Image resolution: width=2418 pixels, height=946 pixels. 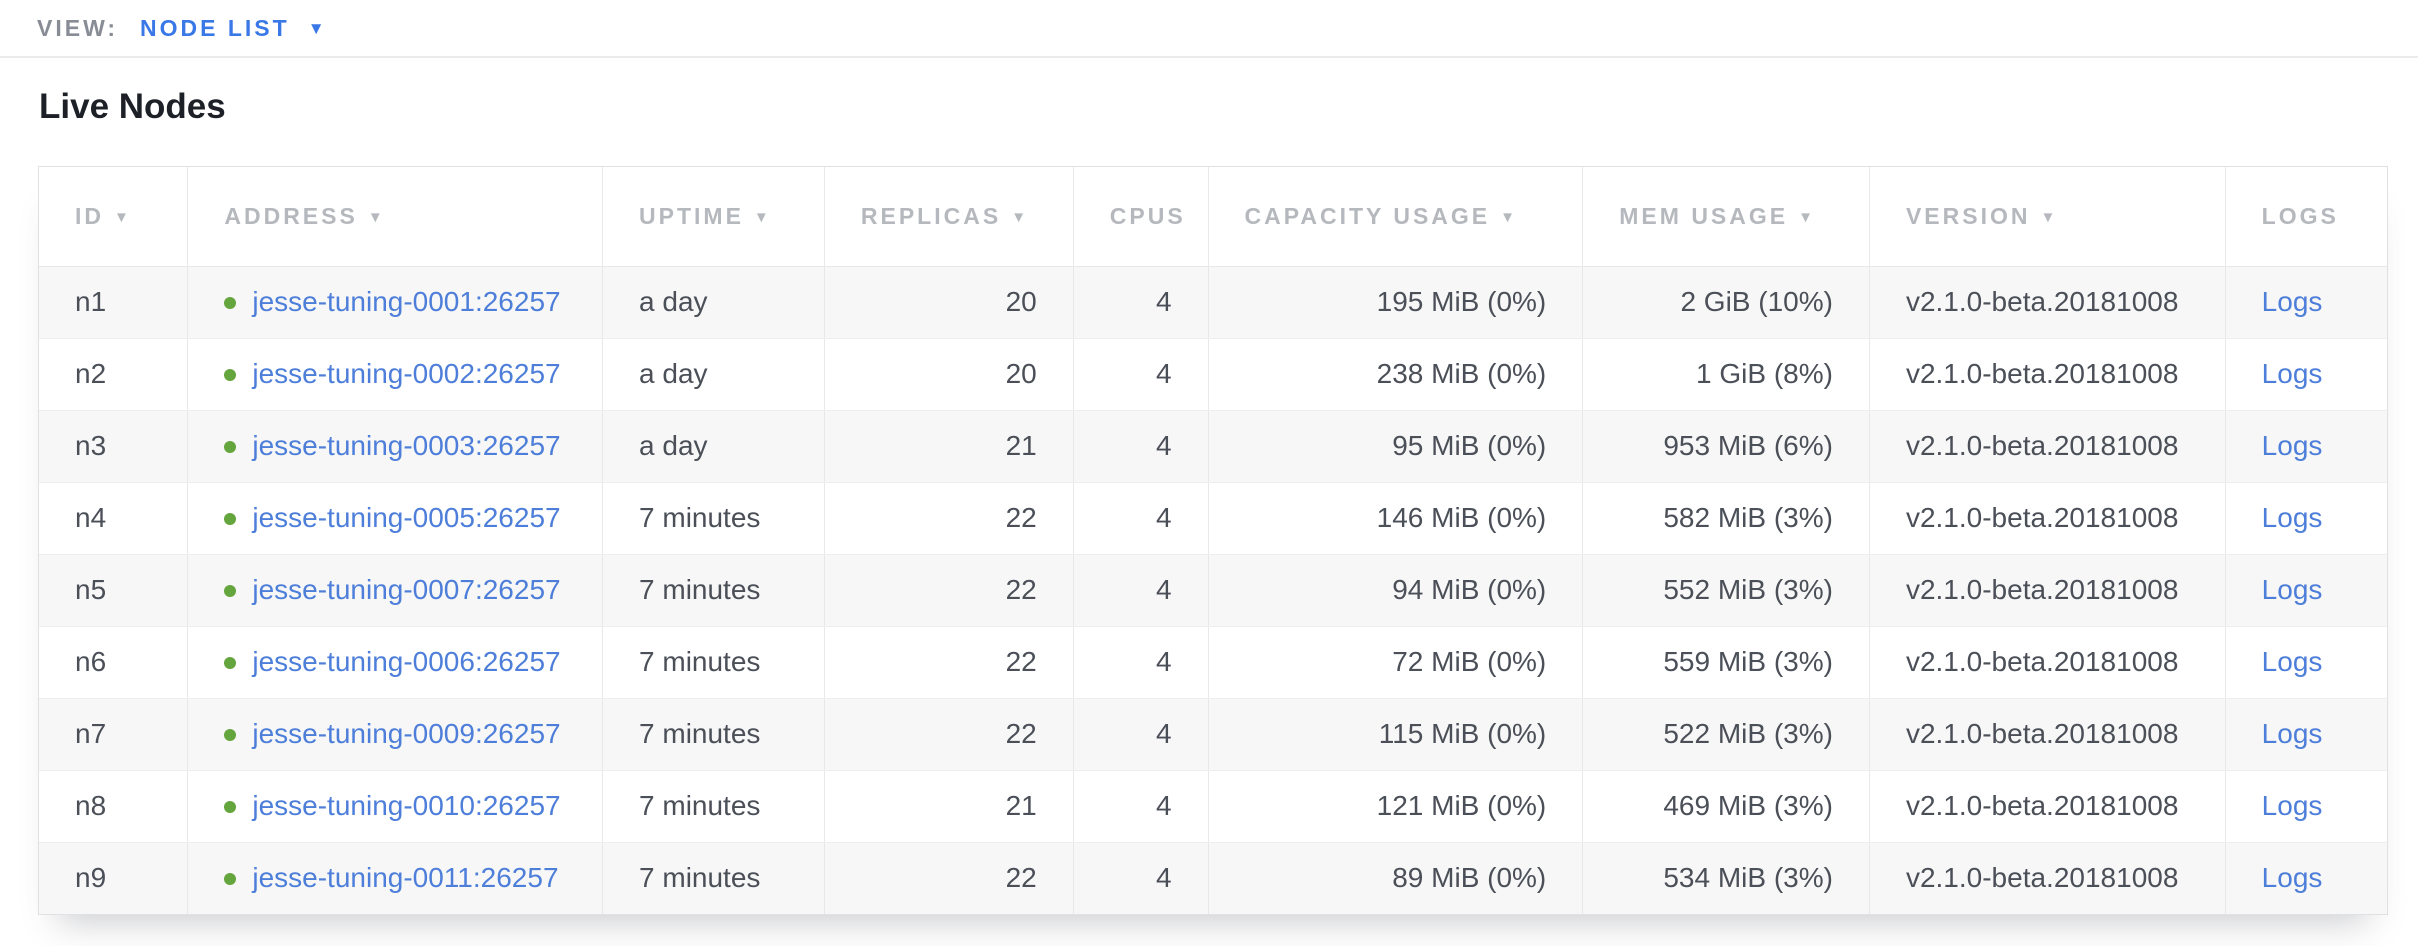 I want to click on node-address-link: jesse-tuning-0011:26257, so click(x=405, y=878).